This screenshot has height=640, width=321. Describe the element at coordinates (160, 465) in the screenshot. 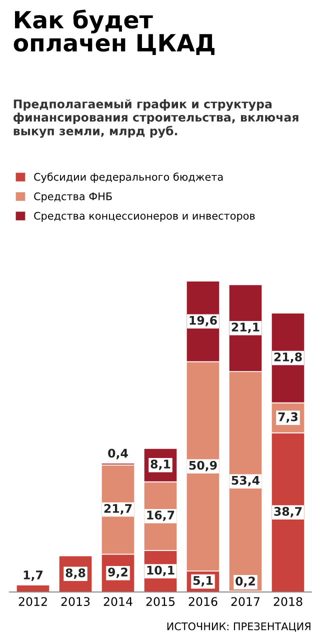

I see `data-label: 8,1` at that location.